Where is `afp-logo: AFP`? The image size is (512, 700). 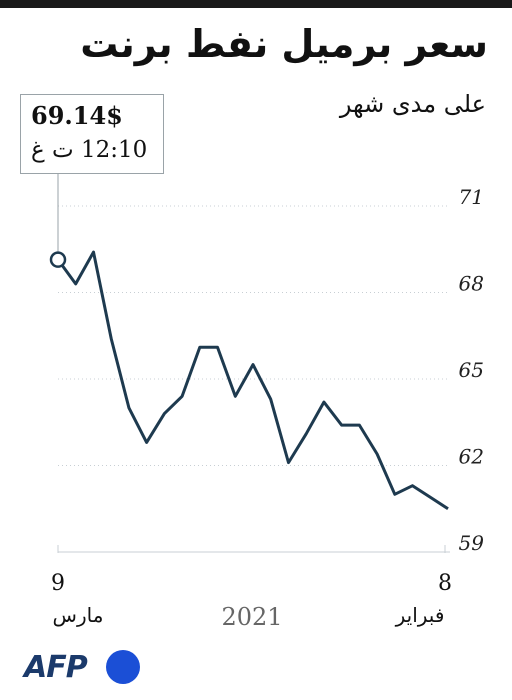 afp-logo: AFP is located at coordinates (56, 667).